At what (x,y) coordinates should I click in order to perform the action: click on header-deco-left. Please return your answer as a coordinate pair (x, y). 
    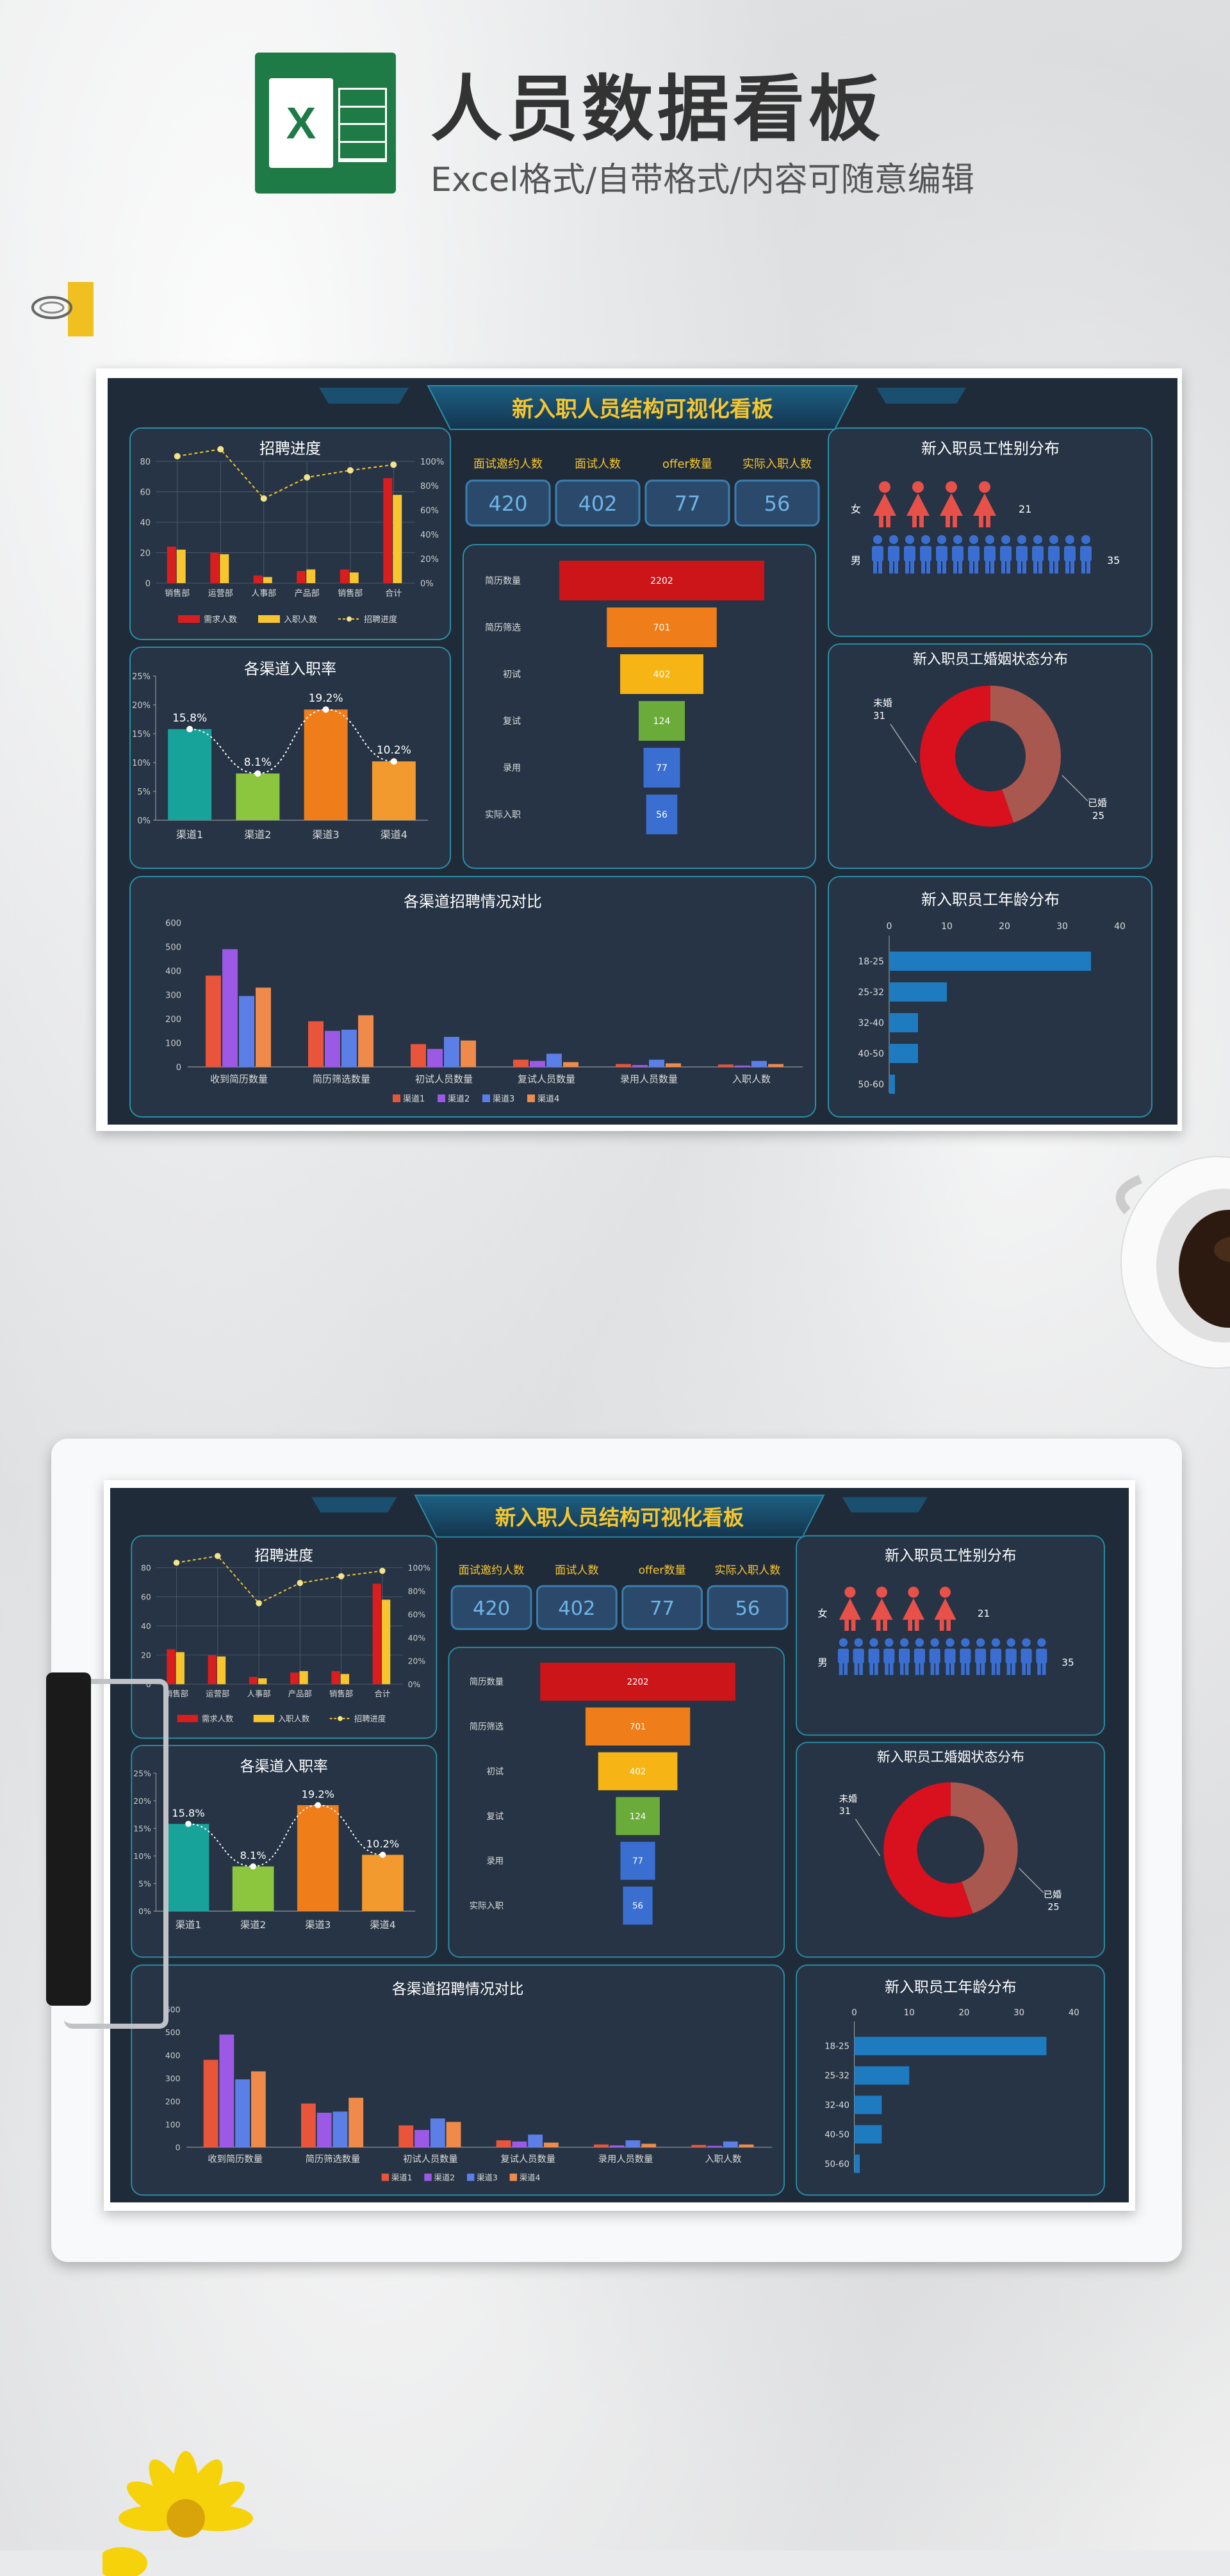
    Looking at the image, I should click on (354, 1505).